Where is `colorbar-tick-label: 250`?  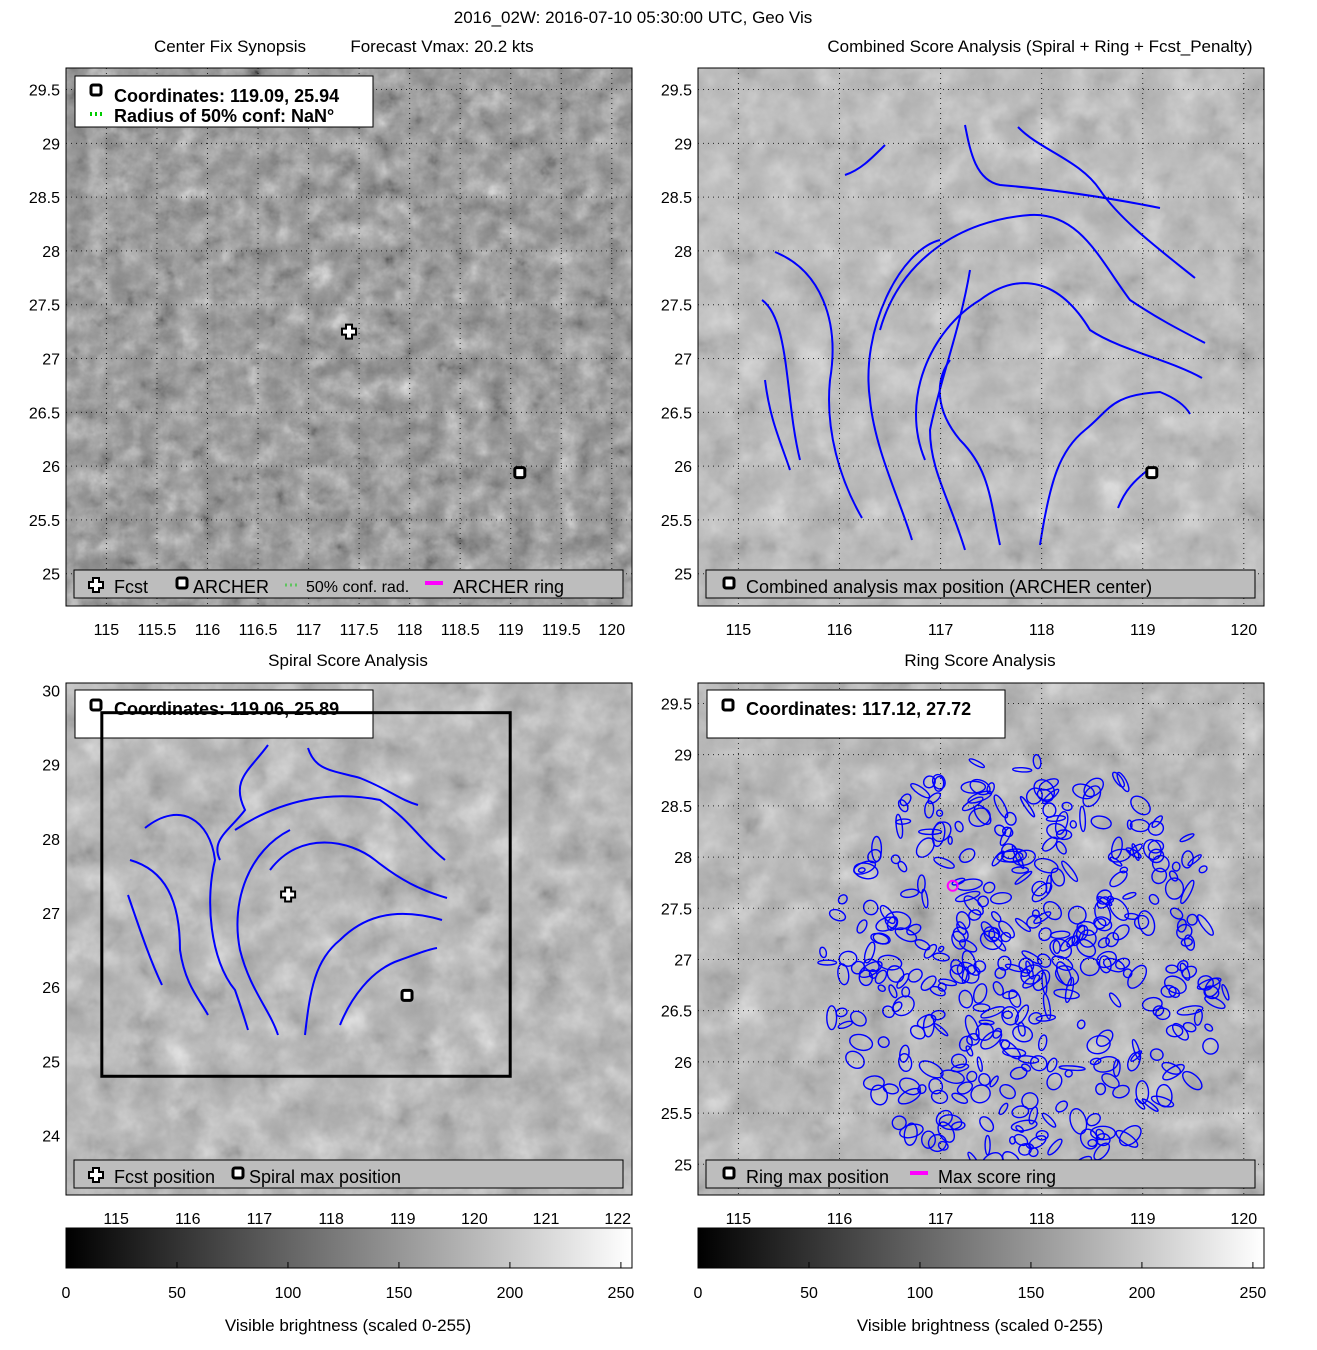 colorbar-tick-label: 250 is located at coordinates (1253, 1293).